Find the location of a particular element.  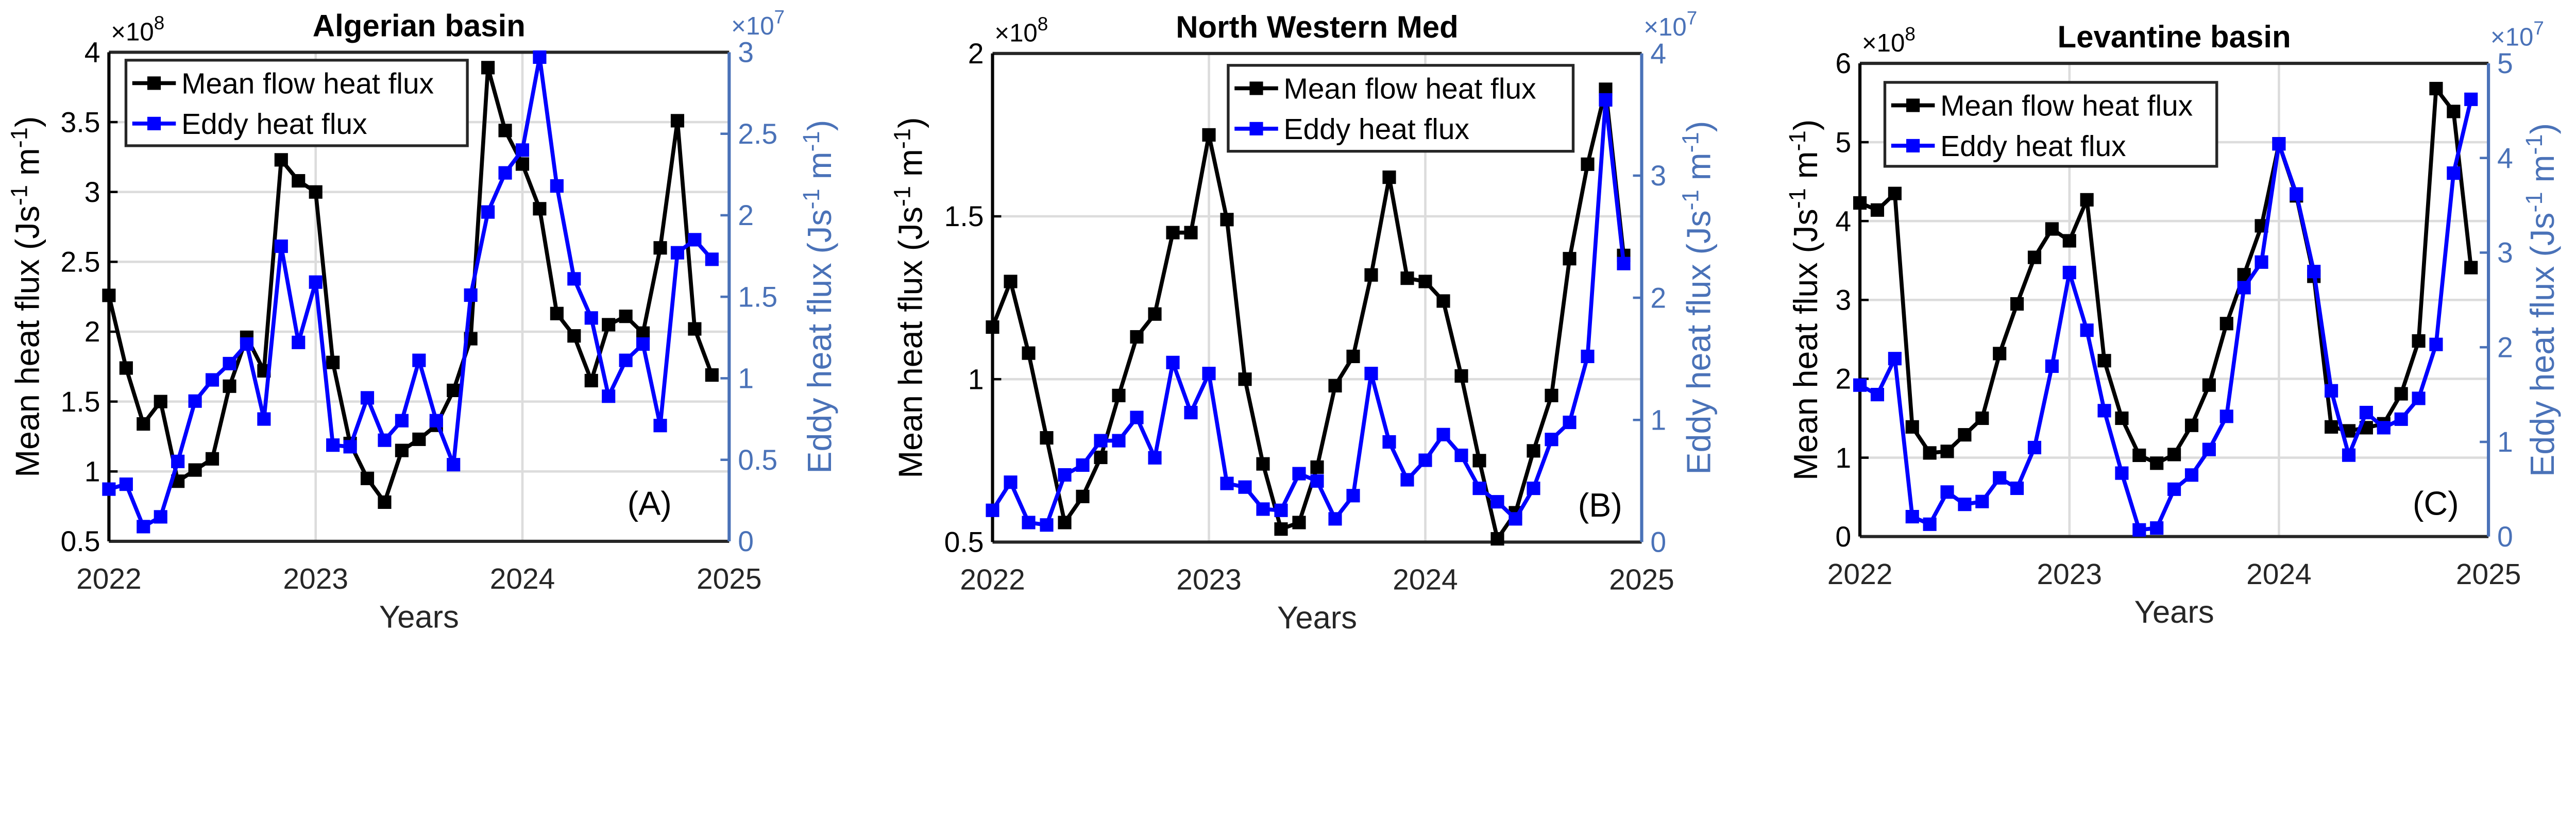

x-axis-label: Years is located at coordinates (2174, 612).